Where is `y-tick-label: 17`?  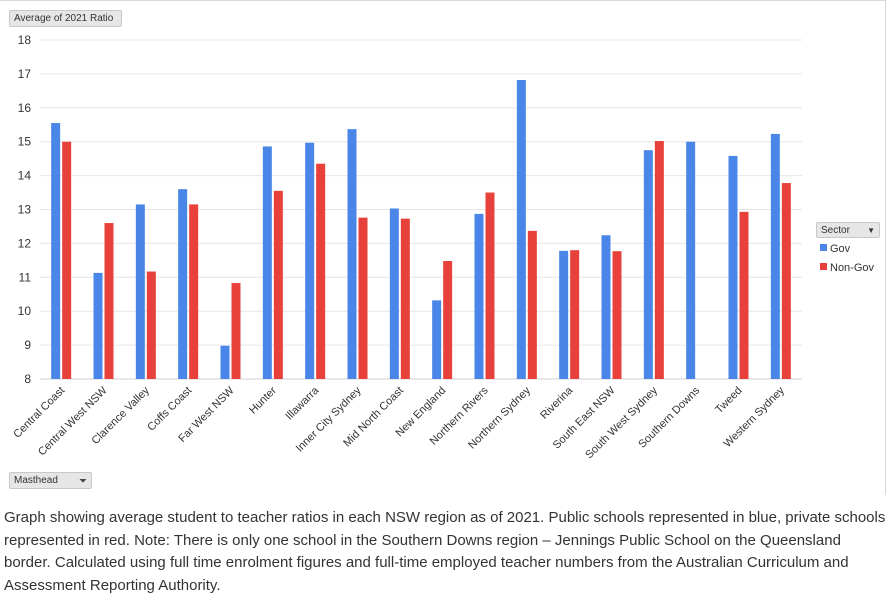
y-tick-label: 17 is located at coordinates (25, 74).